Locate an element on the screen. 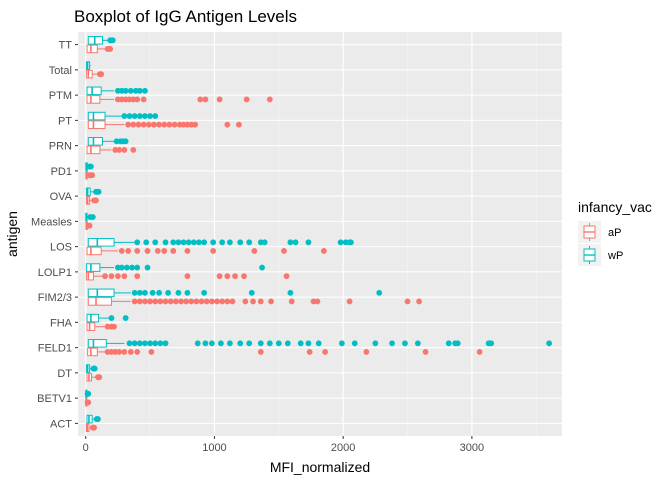 The image size is (672, 485). y-tick-label: PRN is located at coordinates (60, 147).